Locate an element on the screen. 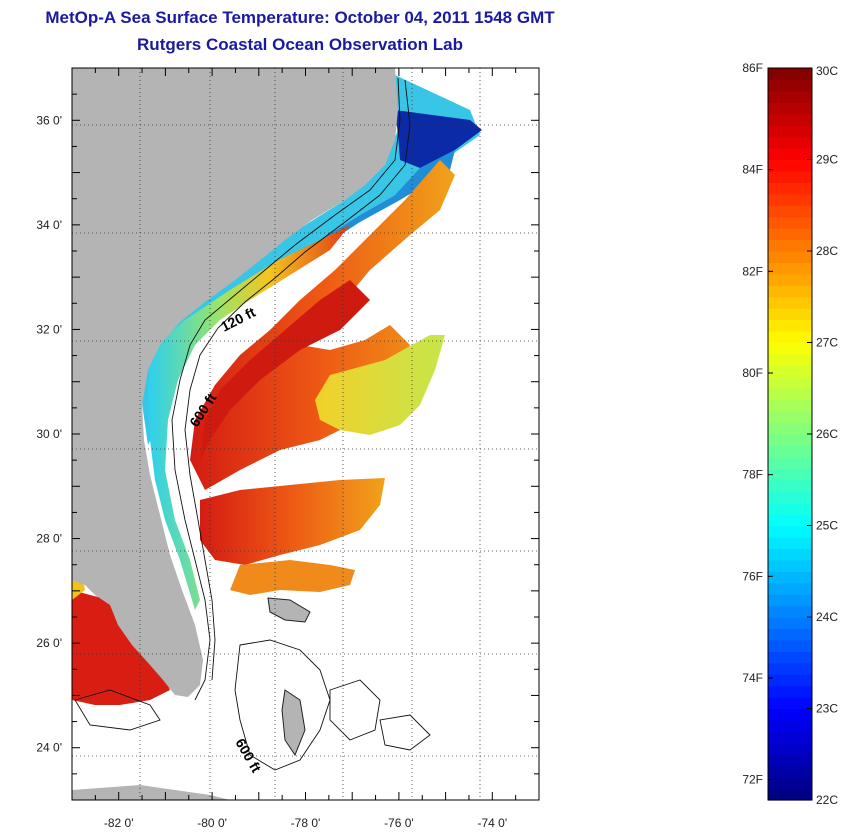 The width and height of the screenshot is (849, 832). colorbar-celsius-label: 25C is located at coordinates (827, 526).